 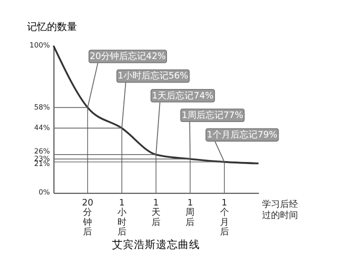 I want to click on x-axis-title: 学习后经过的时间, so click(x=280, y=210).